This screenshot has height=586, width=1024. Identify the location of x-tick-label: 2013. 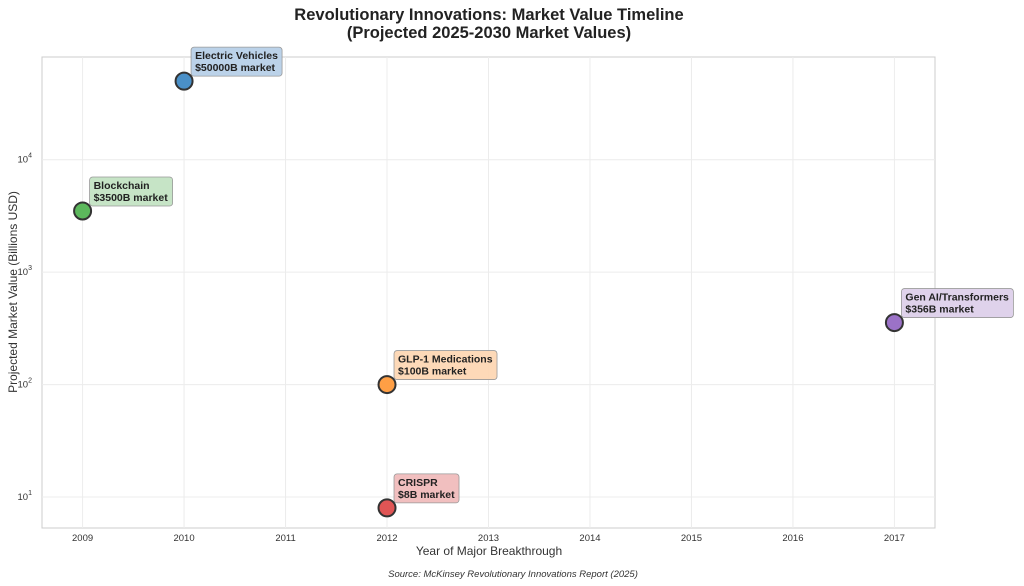
(488, 538).